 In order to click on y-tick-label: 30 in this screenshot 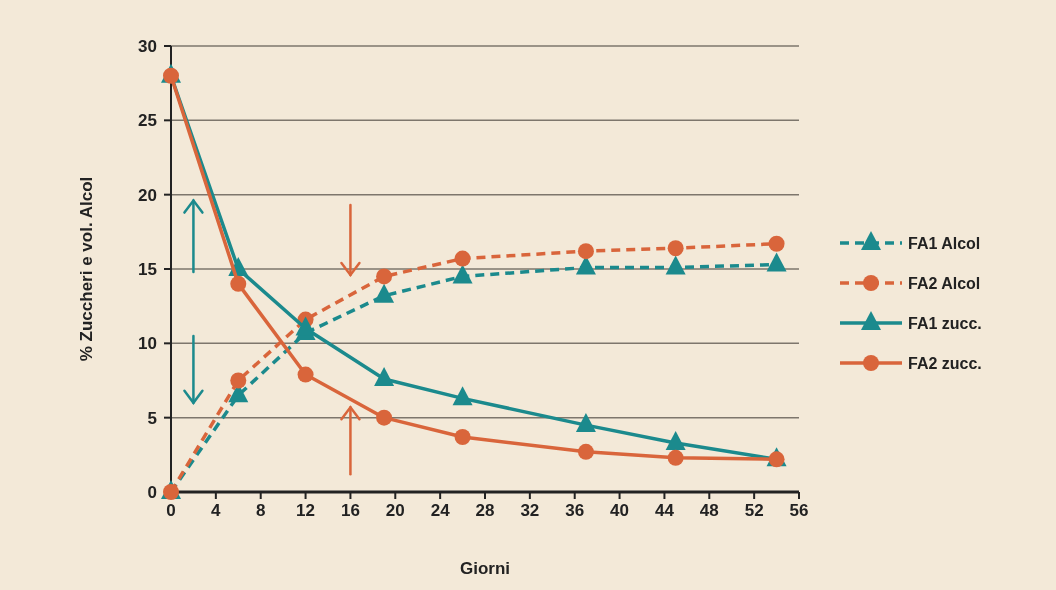, I will do `click(147, 46)`.